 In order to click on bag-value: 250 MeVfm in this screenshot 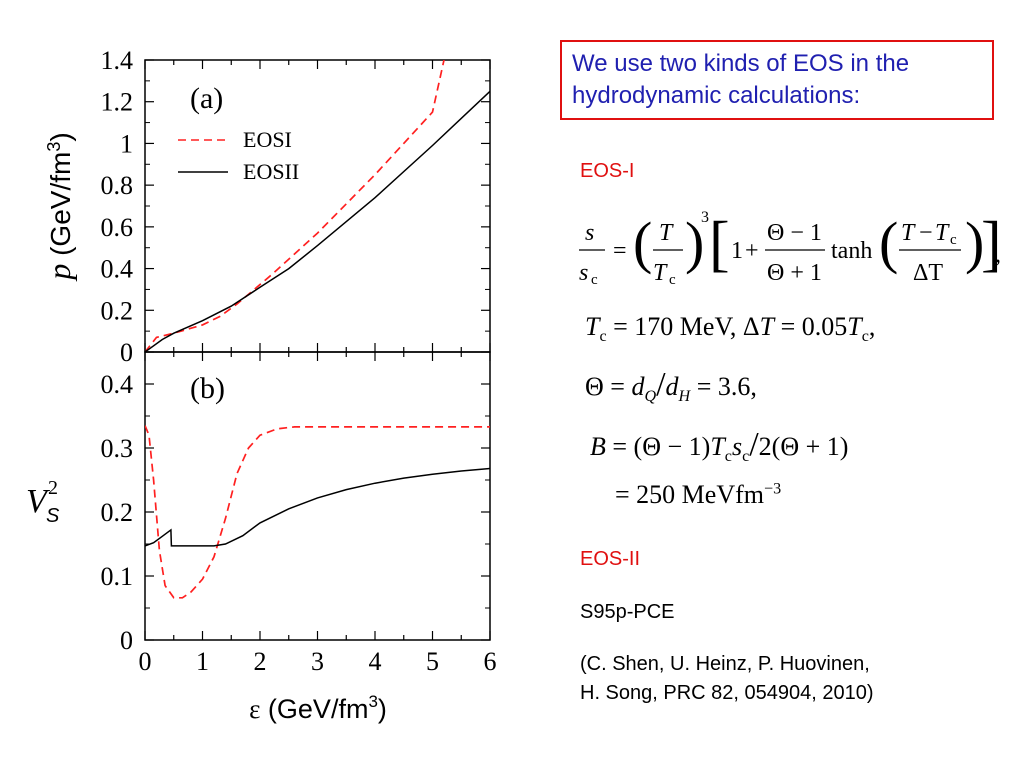, I will do `click(700, 494)`.